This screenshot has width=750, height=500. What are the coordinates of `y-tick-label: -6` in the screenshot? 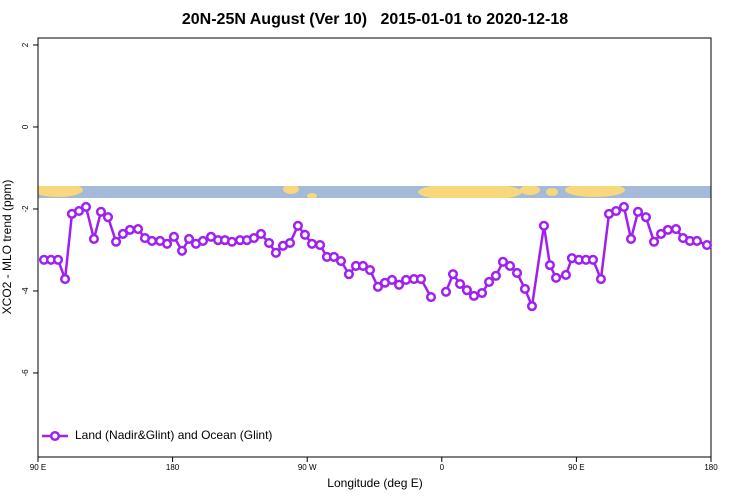 It's located at (25, 373).